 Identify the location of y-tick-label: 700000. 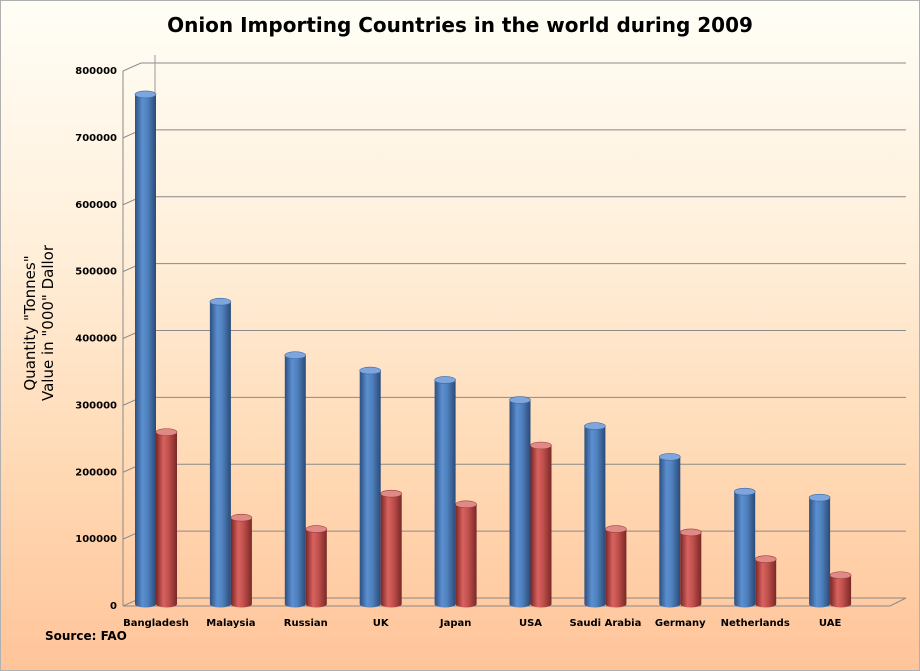
(96, 138).